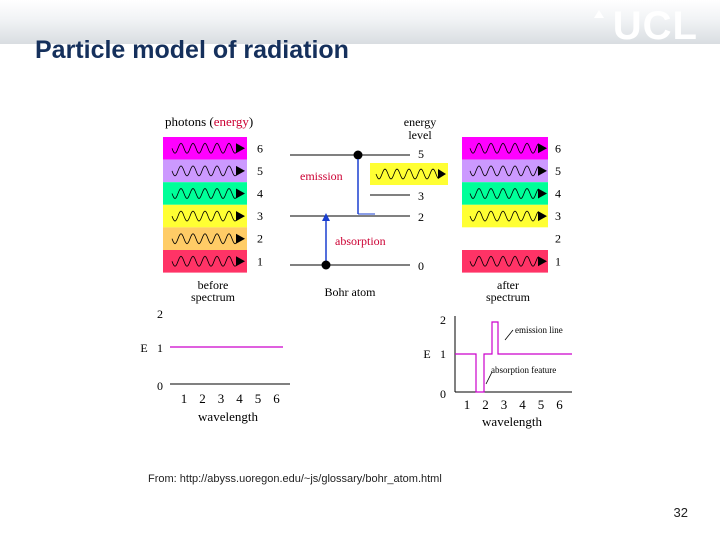 The image size is (720, 540). What do you see at coordinates (360, 22) in the screenshot?
I see `title-band` at bounding box center [360, 22].